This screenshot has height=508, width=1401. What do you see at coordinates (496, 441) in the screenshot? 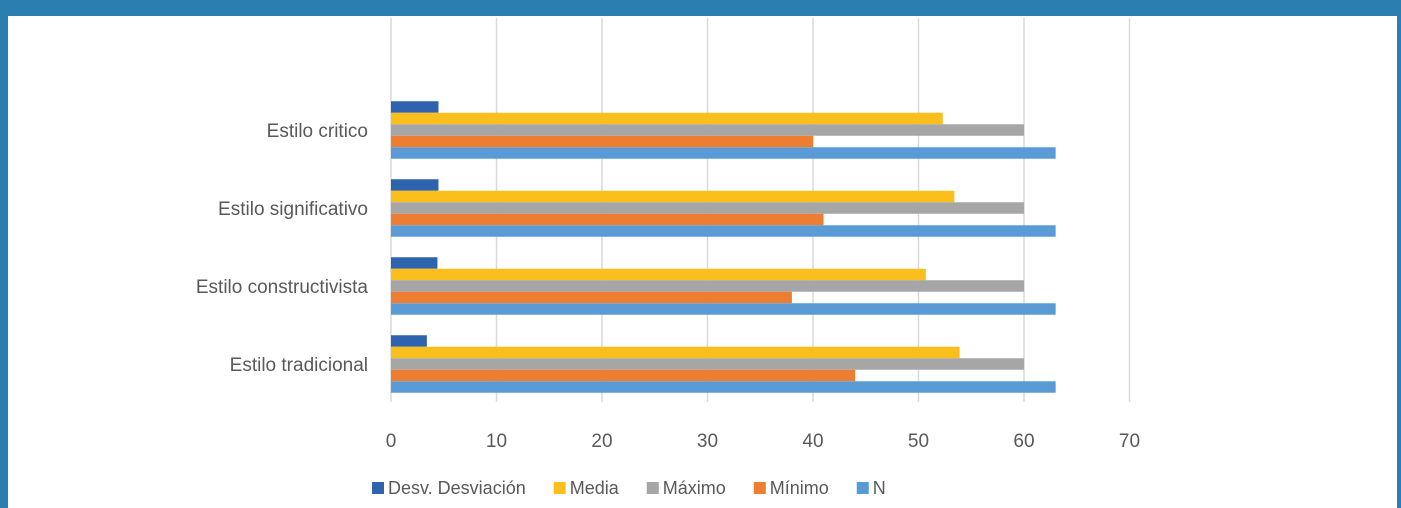
I see `x-tick-label: 10` at bounding box center [496, 441].